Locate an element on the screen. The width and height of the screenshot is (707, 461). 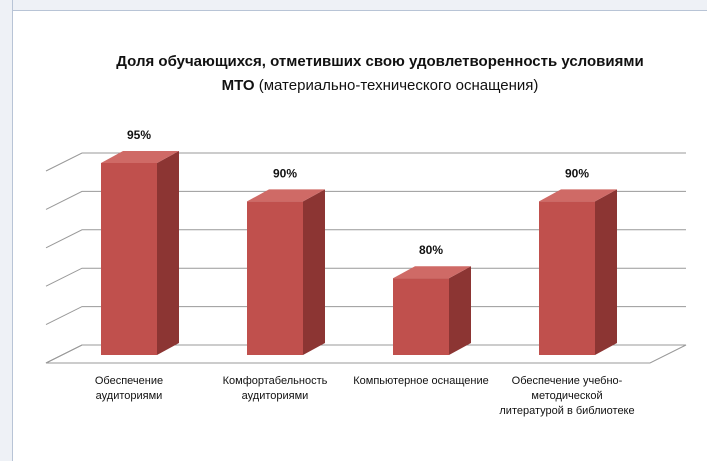
data-label: 80% is located at coordinates (431, 250).